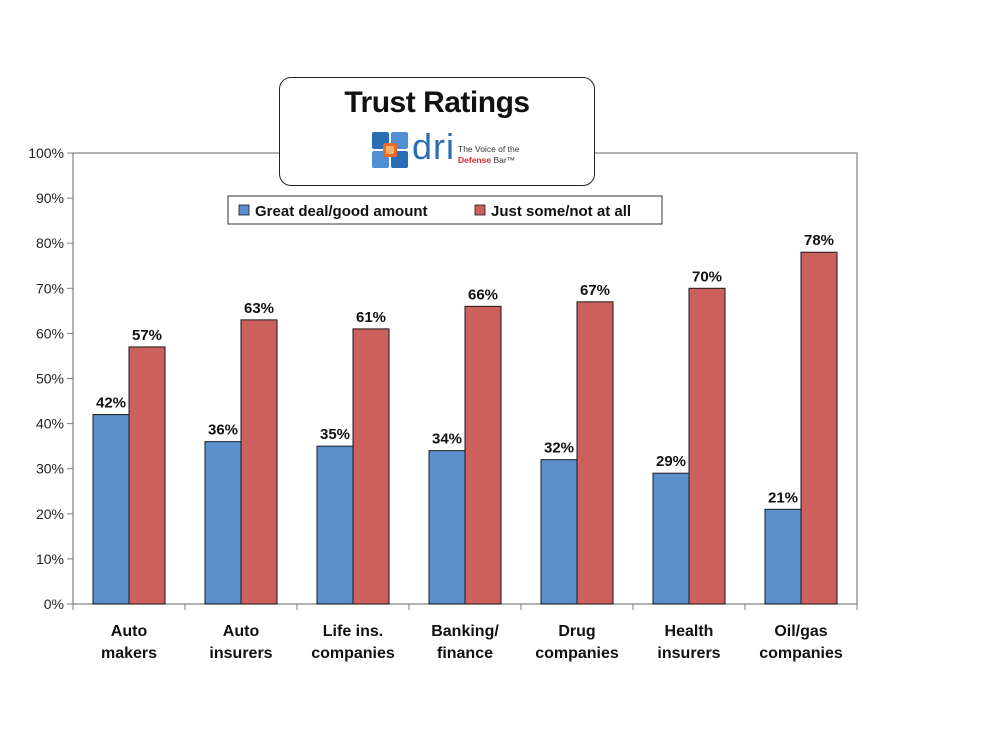  What do you see at coordinates (50, 243) in the screenshot?
I see `y-tick-label: 80%` at bounding box center [50, 243].